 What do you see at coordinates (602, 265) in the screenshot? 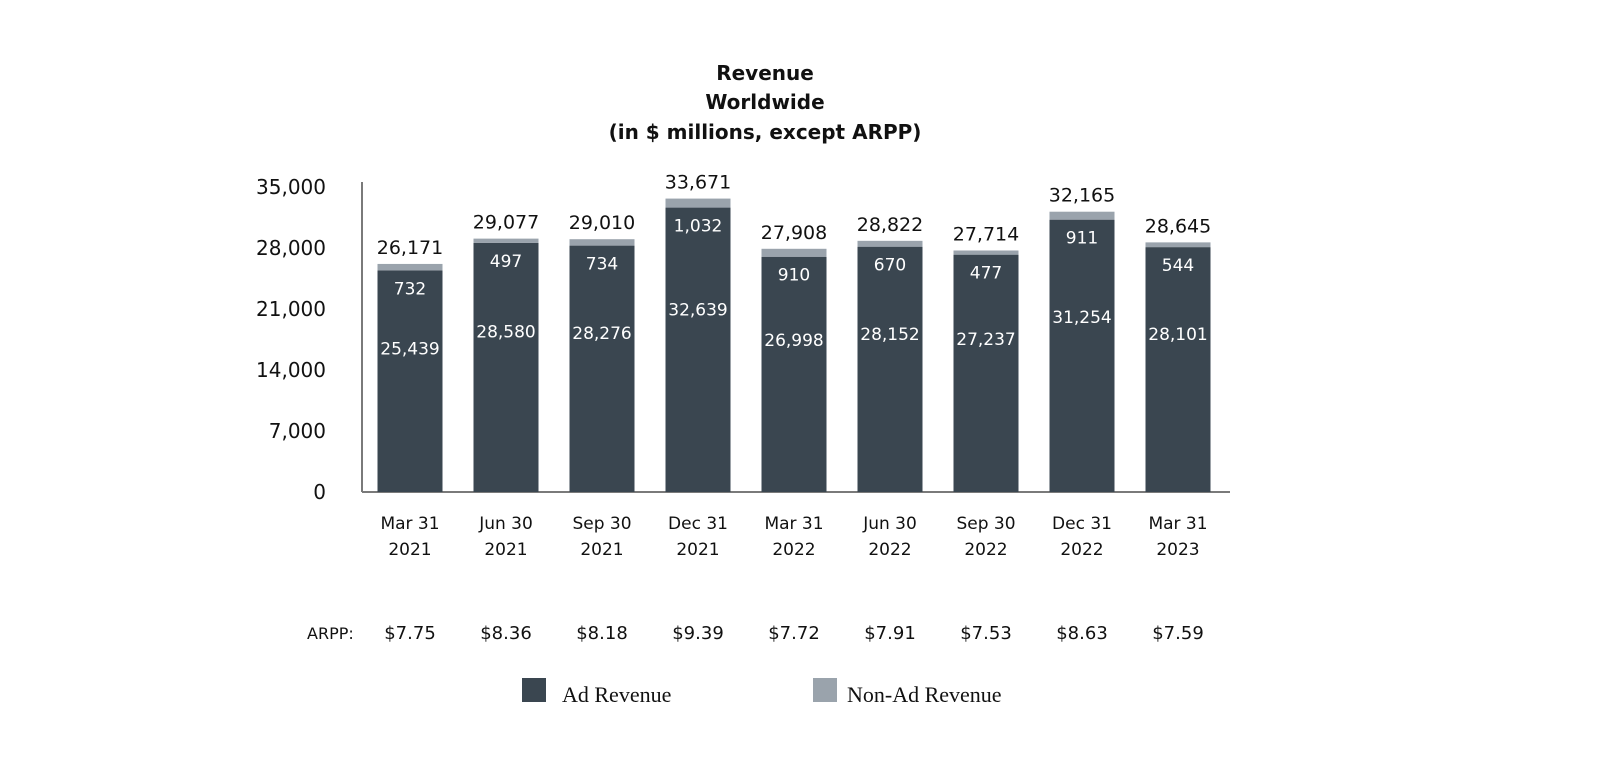
I see `non-ad-revenue-value-label: 734` at bounding box center [602, 265].